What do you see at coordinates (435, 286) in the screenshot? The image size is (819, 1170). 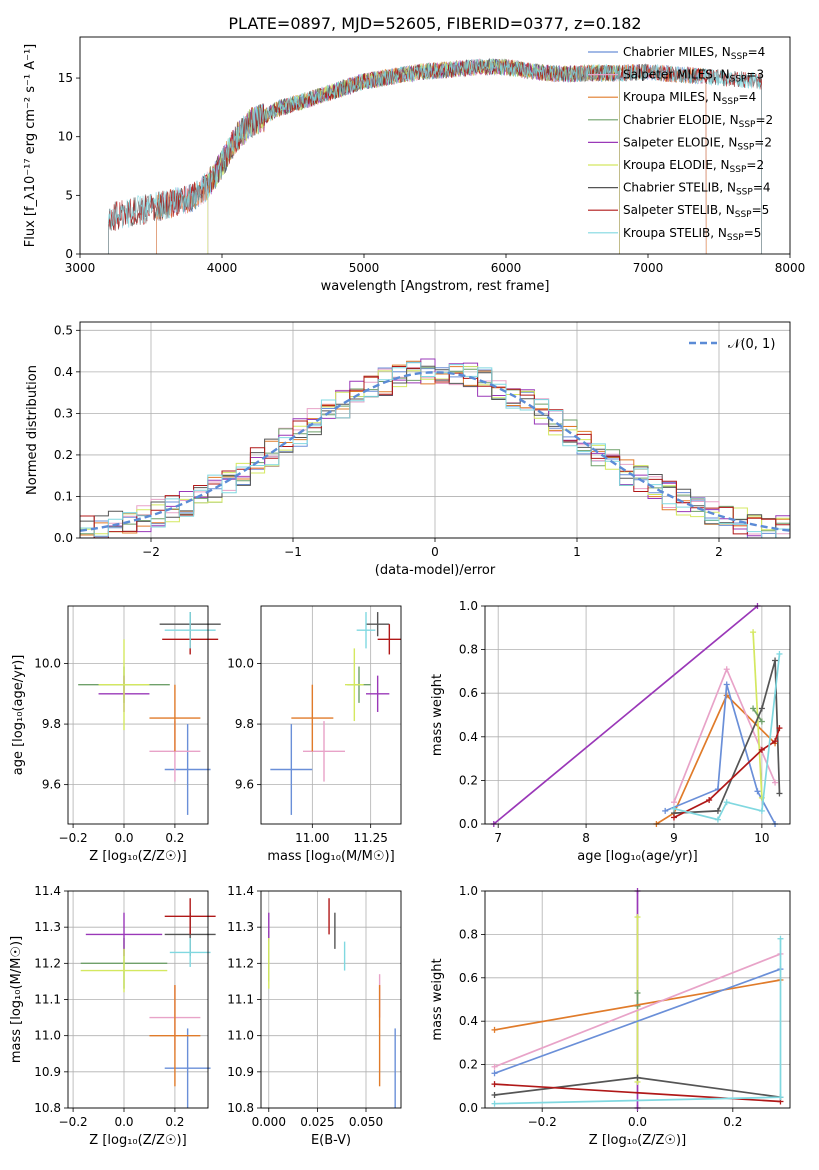 I see `x-axis-label: wavelength [Angstrom, rest frame]` at bounding box center [435, 286].